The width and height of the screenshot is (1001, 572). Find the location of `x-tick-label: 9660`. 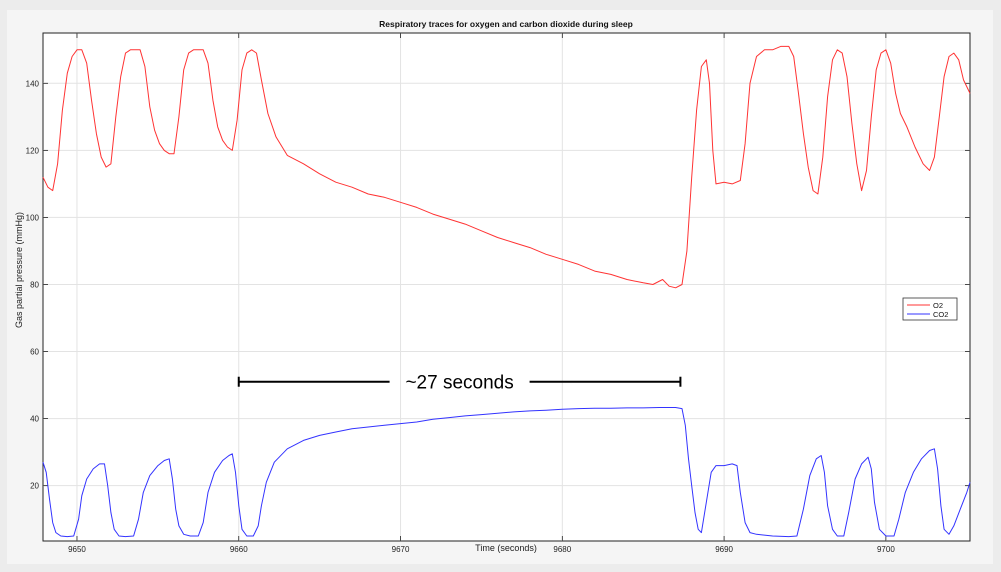

x-tick-label: 9660 is located at coordinates (239, 549).